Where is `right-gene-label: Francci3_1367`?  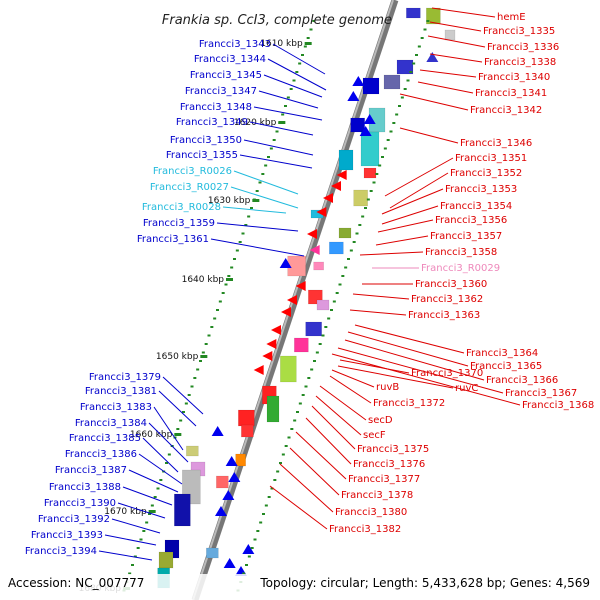 right-gene-label: Francci3_1367 is located at coordinates (541, 393).